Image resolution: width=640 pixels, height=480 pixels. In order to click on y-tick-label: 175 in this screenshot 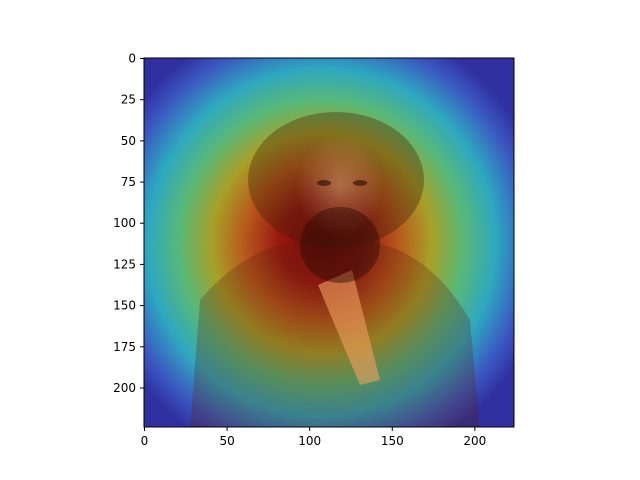, I will do `click(124, 347)`.